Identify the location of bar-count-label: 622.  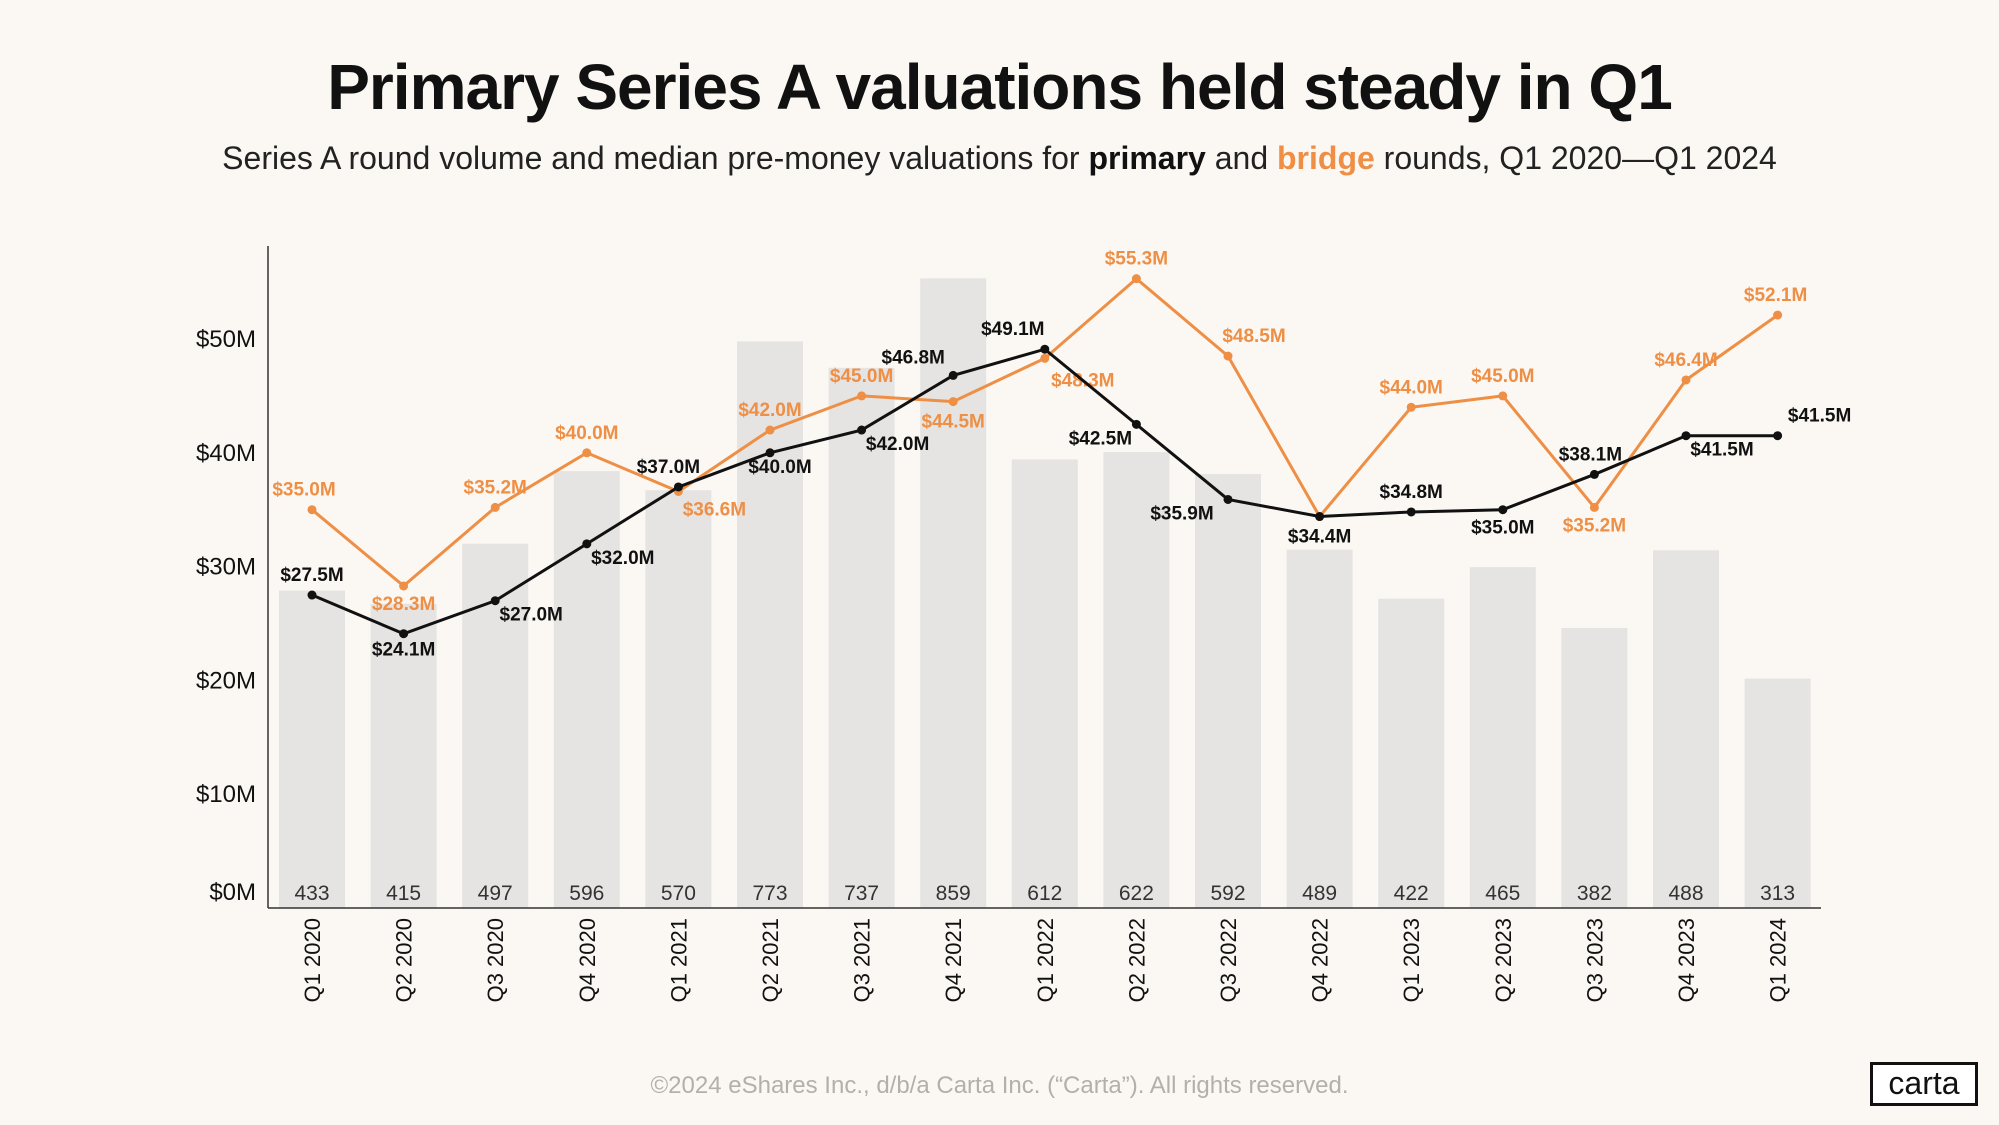
(1136, 893).